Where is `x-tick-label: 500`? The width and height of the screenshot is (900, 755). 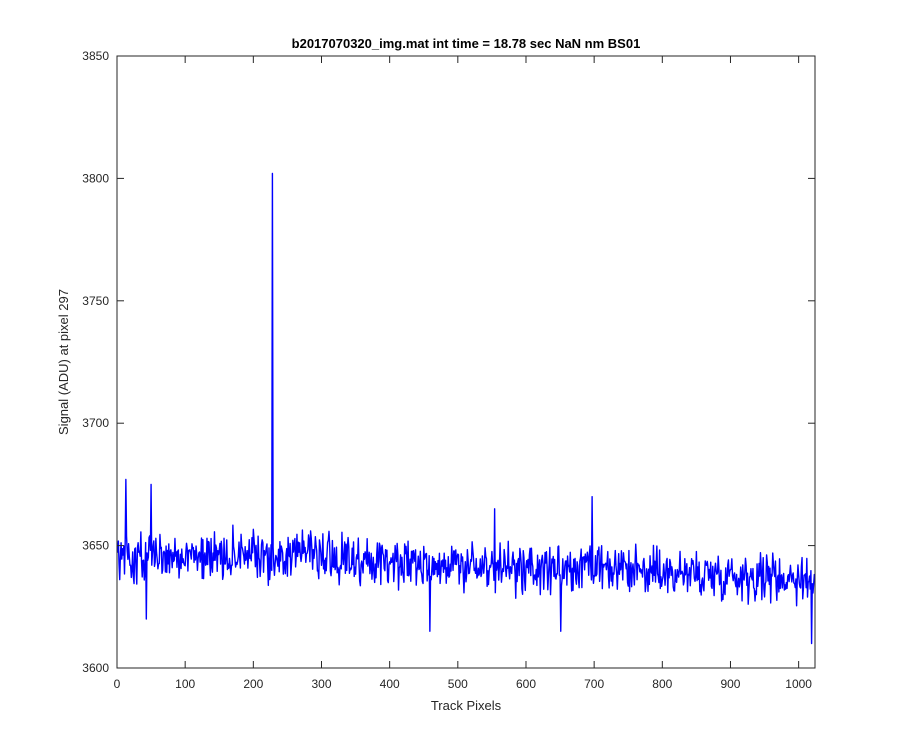
x-tick-label: 500 is located at coordinates (458, 684).